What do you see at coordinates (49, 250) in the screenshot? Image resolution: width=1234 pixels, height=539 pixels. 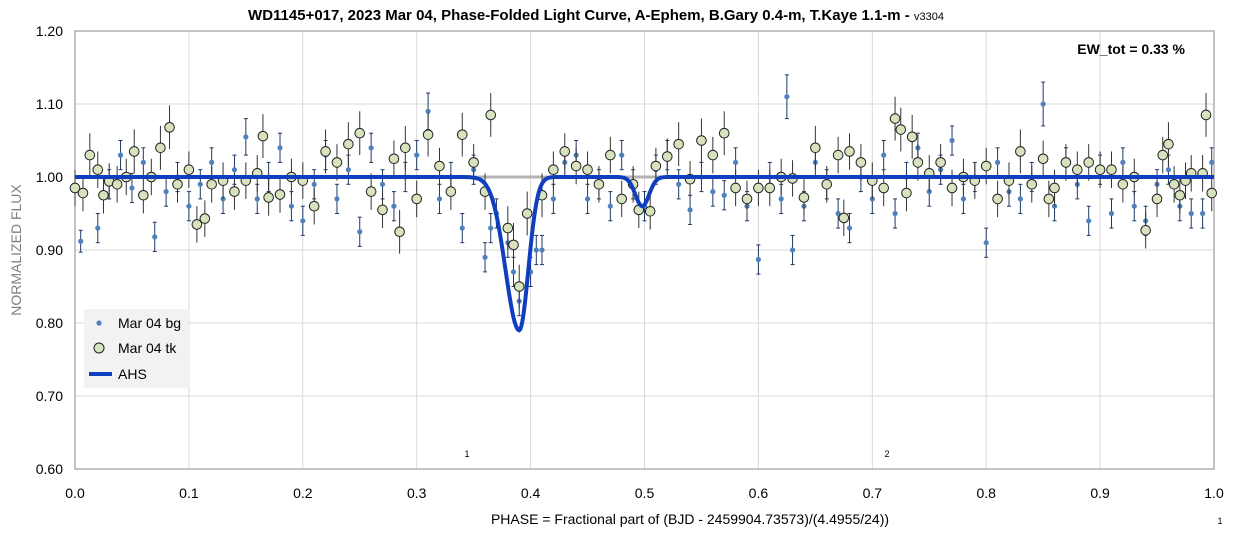 I see `y-axis-ticks: 0.60 0.70 0.80 0.90 1.00 1.10 1.20` at bounding box center [49, 250].